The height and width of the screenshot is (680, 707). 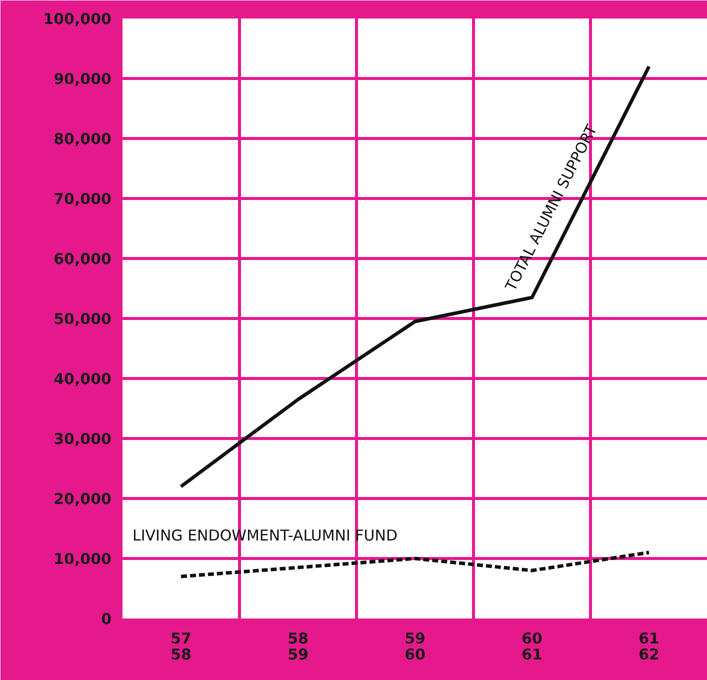 What do you see at coordinates (83, 319) in the screenshot?
I see `y-tick-label: 50,000` at bounding box center [83, 319].